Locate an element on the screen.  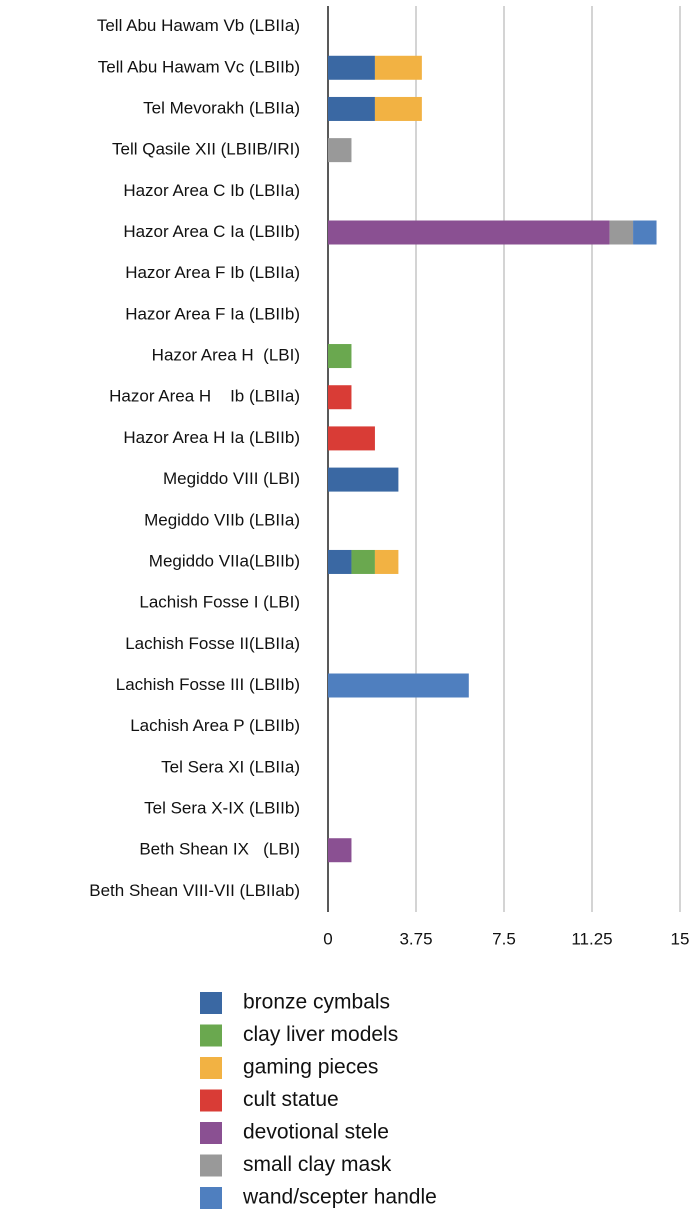
y-tick-label: Tell Abu Hawam Vb (LBIIa) is located at coordinates (198, 25).